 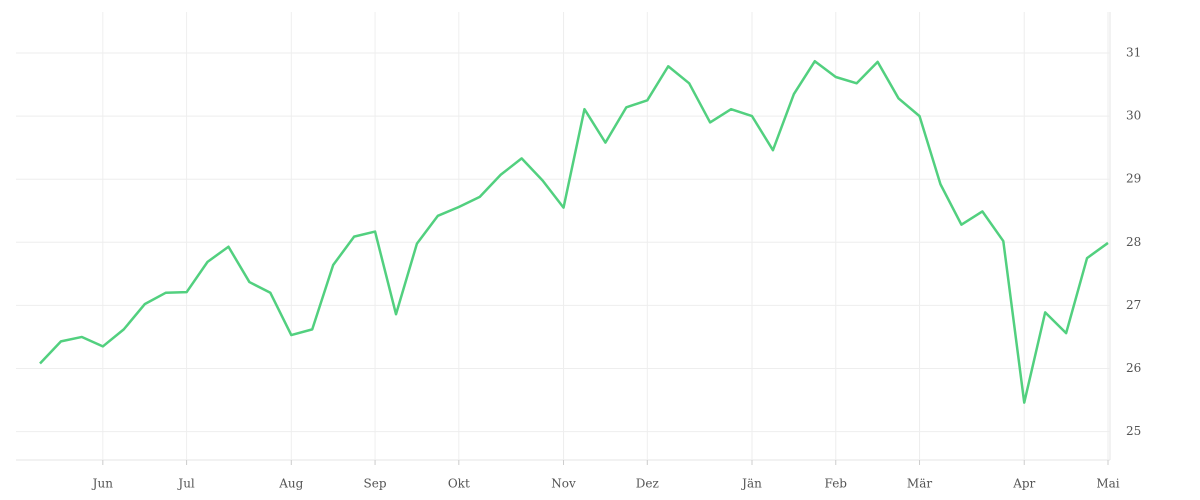 What do you see at coordinates (185, 484) in the screenshot?
I see `x-tick-label: Jul` at bounding box center [185, 484].